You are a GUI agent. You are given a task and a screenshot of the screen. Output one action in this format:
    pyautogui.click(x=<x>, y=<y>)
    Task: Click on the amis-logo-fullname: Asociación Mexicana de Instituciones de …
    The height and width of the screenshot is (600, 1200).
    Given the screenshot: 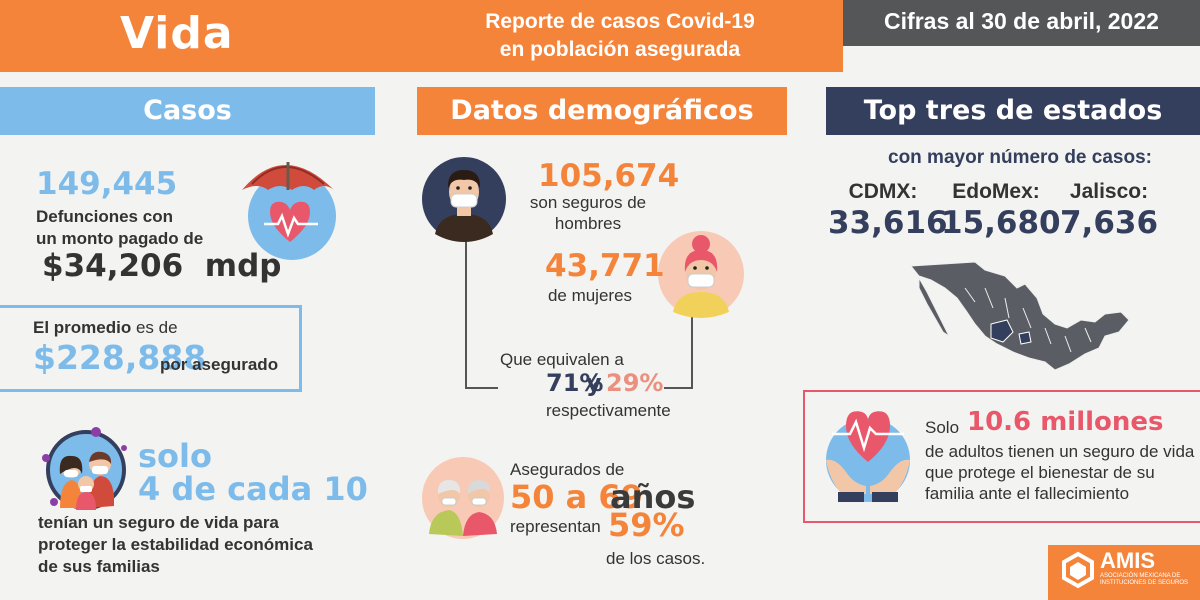 What is the action you would take?
    pyautogui.click(x=1144, y=579)
    